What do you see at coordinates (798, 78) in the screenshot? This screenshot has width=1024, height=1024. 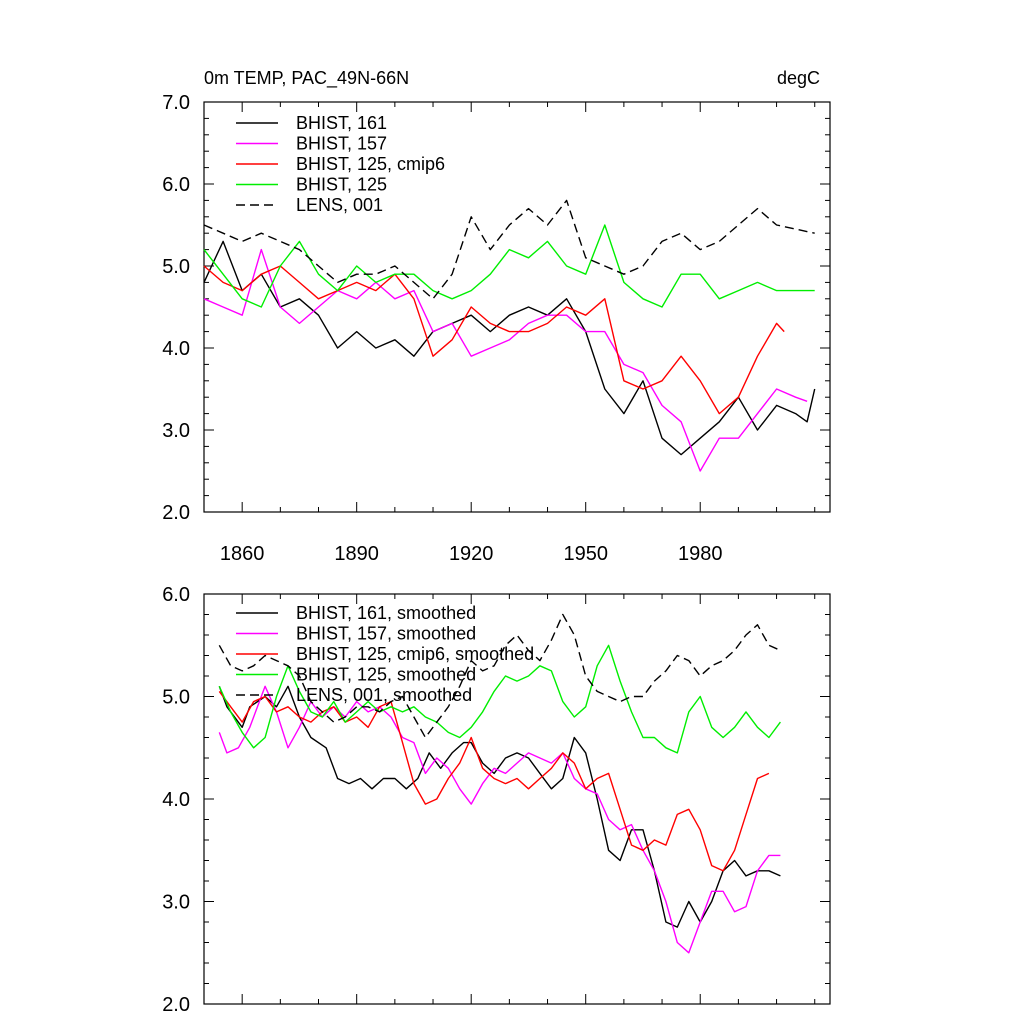 I see `chart-units: degC` at bounding box center [798, 78].